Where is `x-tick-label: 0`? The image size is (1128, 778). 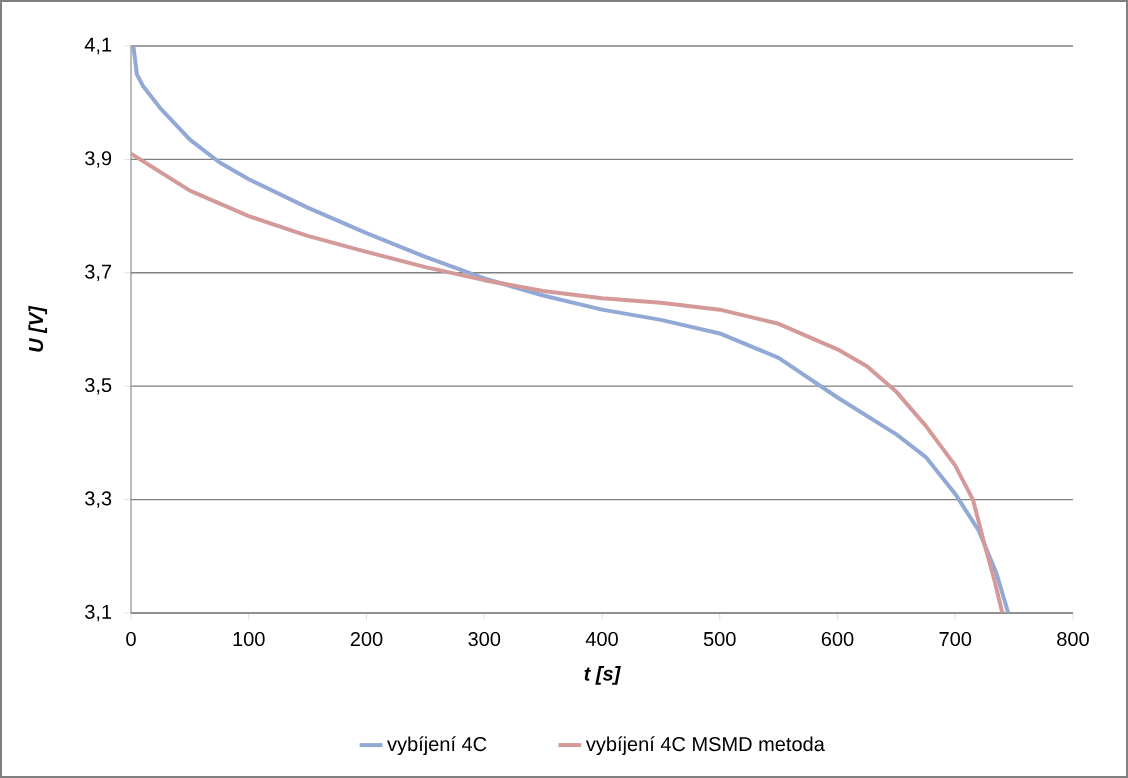
x-tick-label: 0 is located at coordinates (131, 639).